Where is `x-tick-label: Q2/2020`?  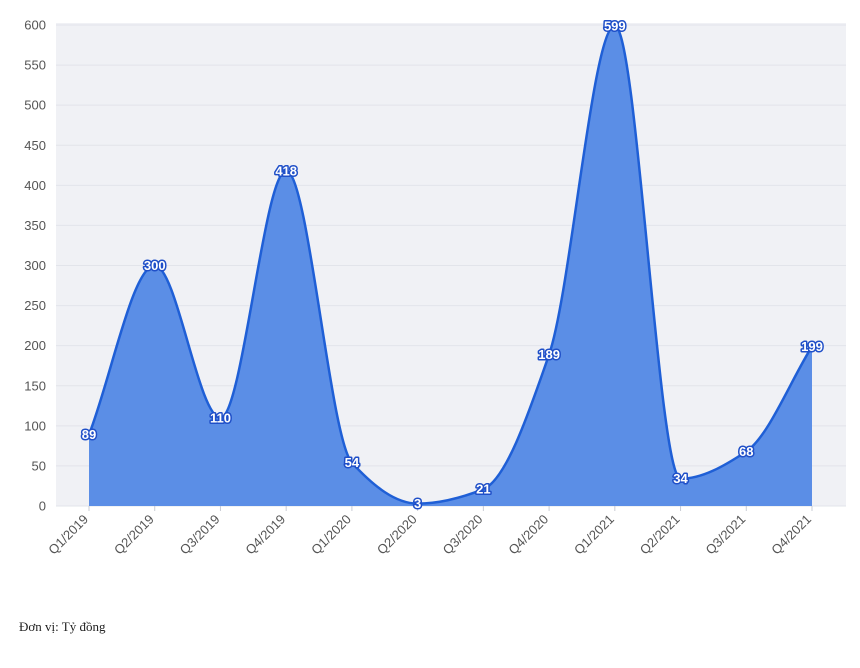
x-tick-label: Q2/2020 is located at coordinates (397, 535).